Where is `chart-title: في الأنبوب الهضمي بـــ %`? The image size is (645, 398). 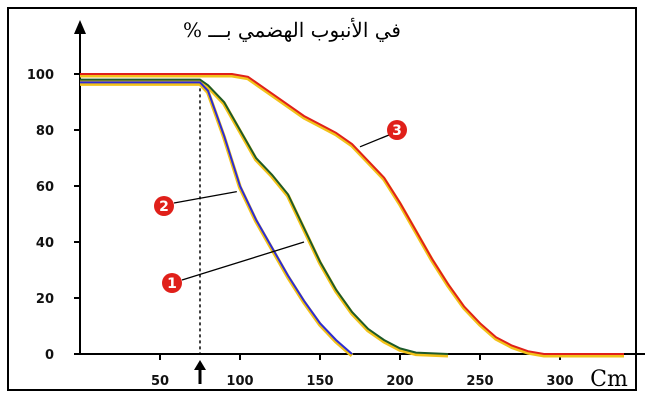
chart-title: في الأنبوب الهضمي بـــ % is located at coordinates (292, 29).